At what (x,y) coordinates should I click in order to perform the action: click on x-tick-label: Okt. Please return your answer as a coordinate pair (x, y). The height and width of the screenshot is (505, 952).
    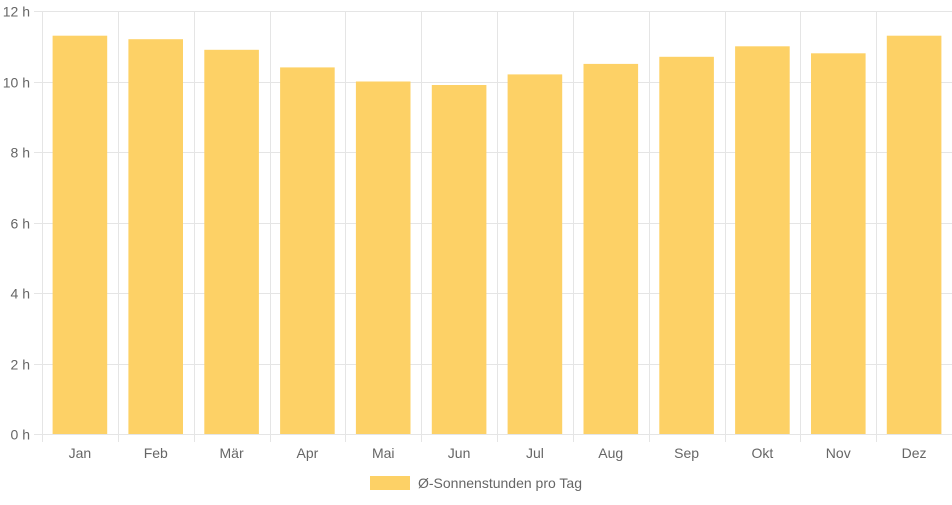
    Looking at the image, I should click on (763, 453).